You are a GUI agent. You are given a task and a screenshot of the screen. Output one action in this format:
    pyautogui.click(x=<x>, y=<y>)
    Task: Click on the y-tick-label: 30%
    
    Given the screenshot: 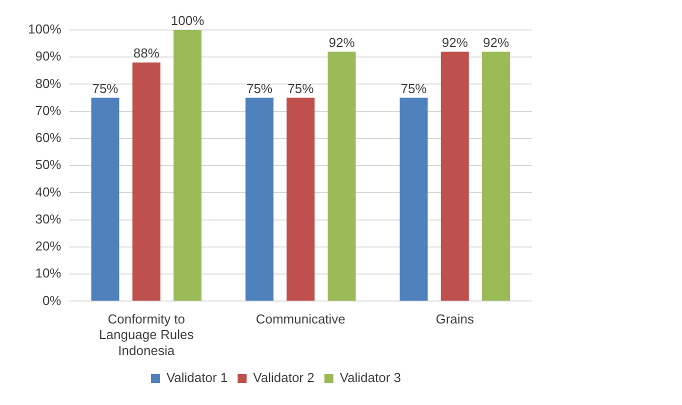 What is the action you would take?
    pyautogui.click(x=48, y=218)
    